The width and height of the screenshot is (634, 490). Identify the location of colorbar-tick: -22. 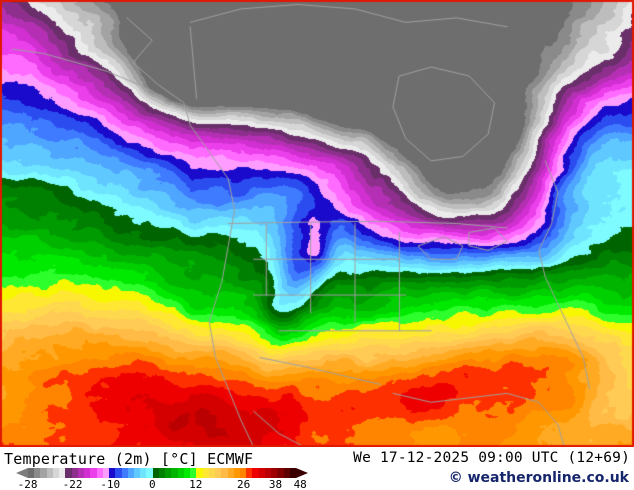
(72, 484).